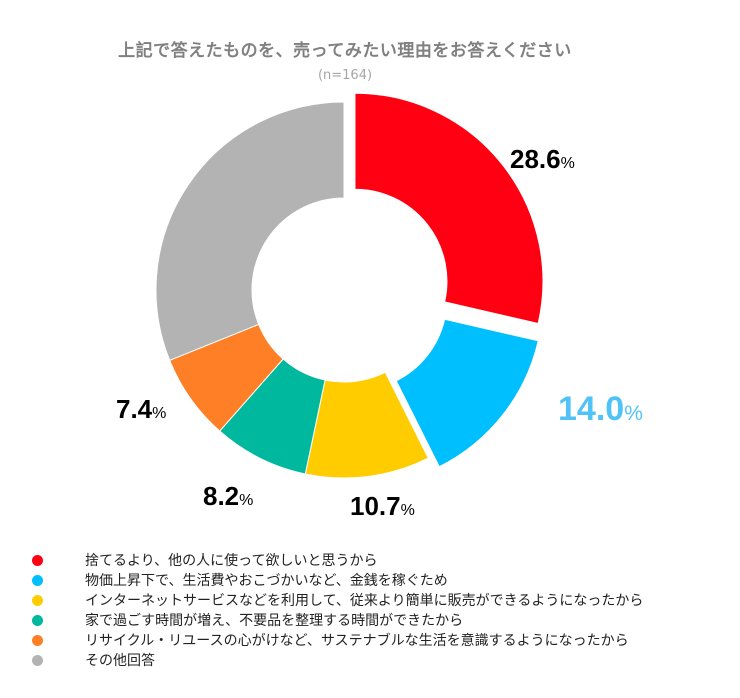 The width and height of the screenshot is (740, 698). What do you see at coordinates (600, 409) in the screenshot?
I see `data-label: 14.0%` at bounding box center [600, 409].